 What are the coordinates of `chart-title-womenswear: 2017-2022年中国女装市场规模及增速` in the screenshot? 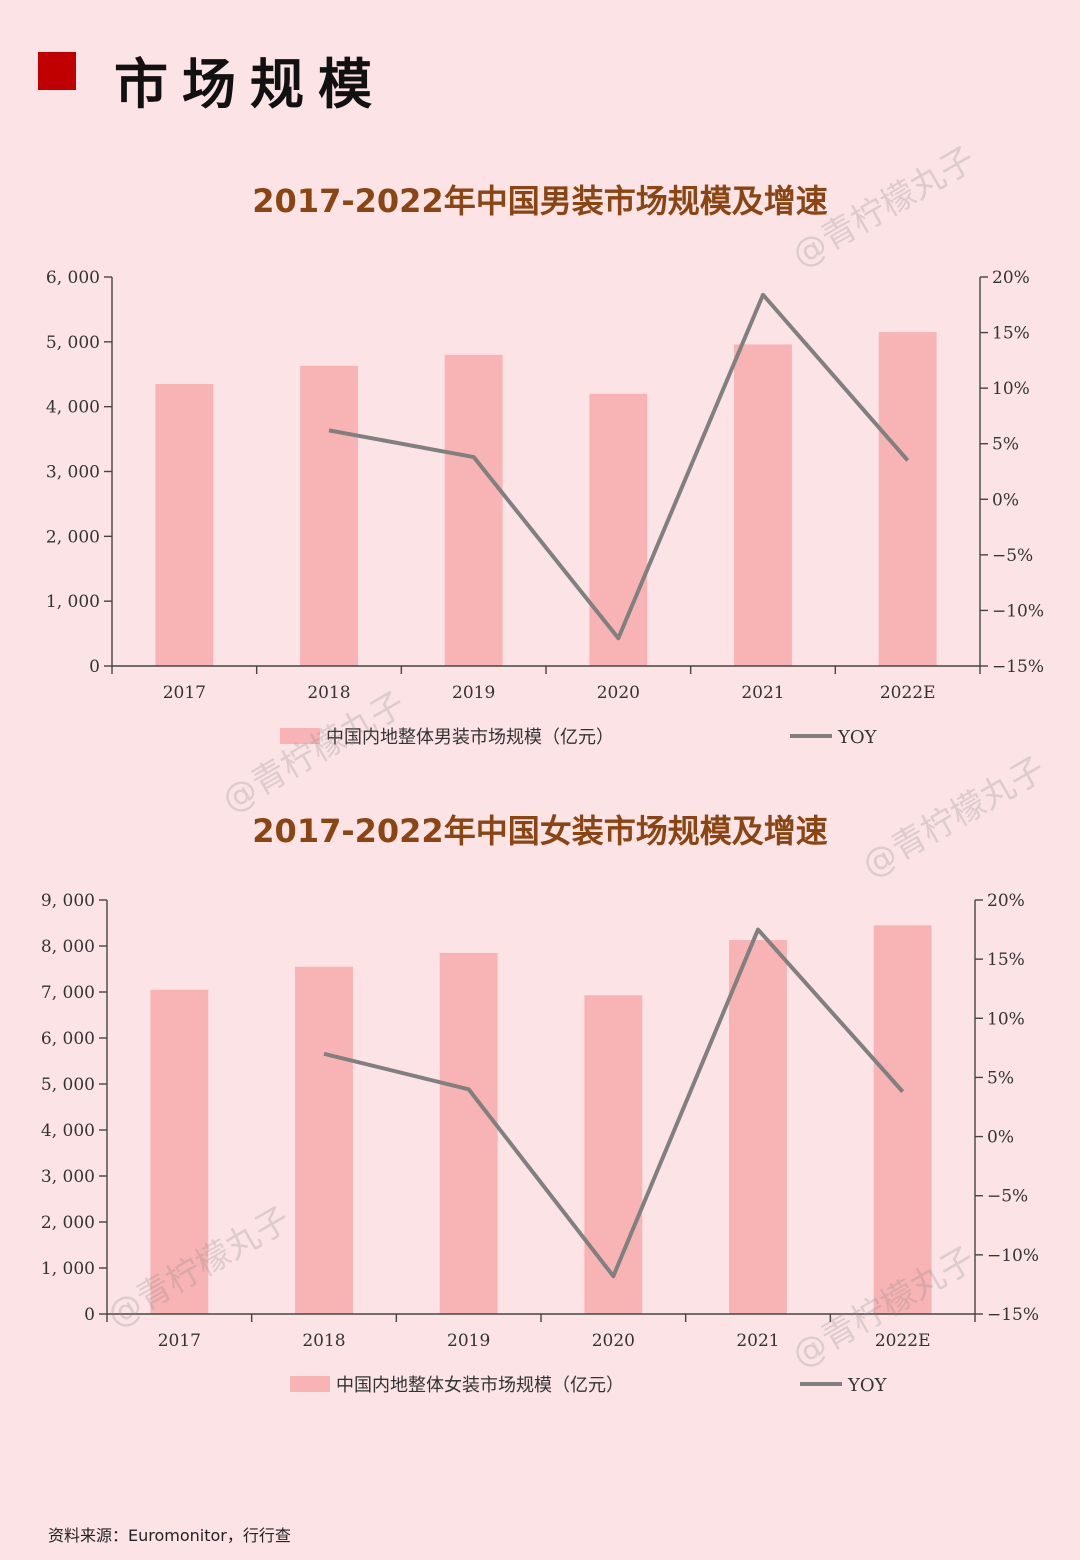 It's located at (540, 831).